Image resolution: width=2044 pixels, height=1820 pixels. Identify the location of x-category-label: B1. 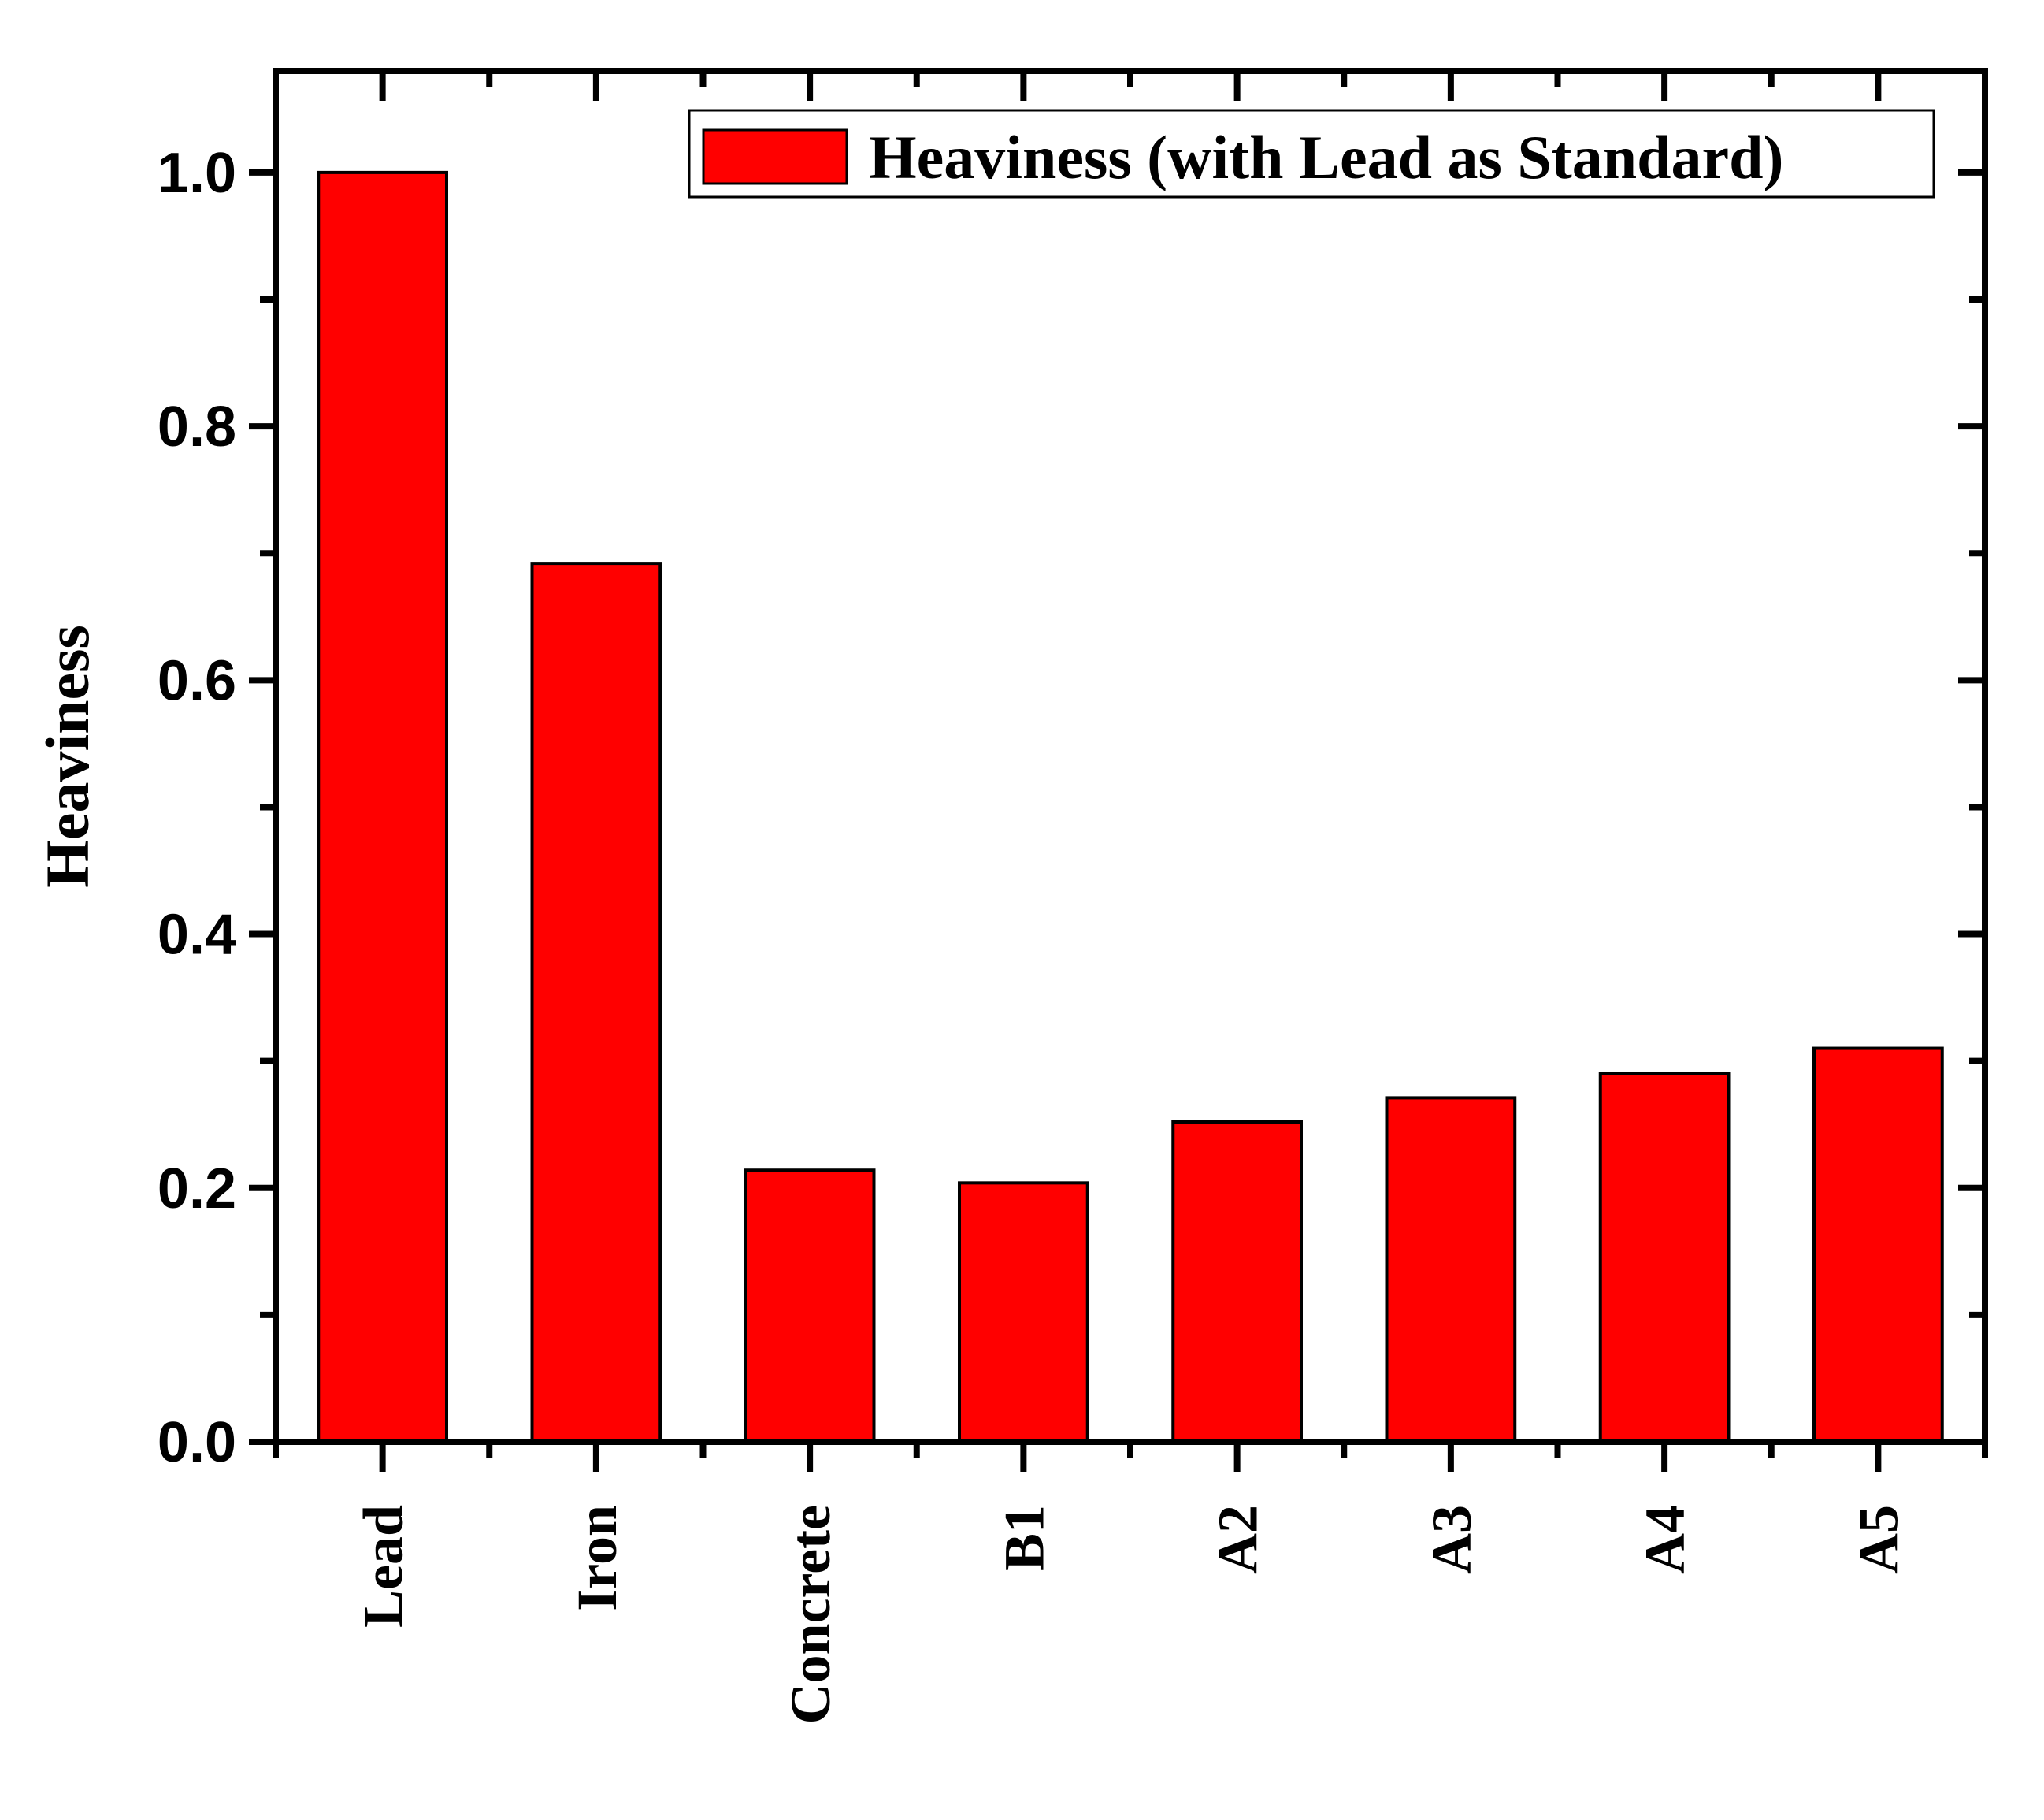
(1023, 1538).